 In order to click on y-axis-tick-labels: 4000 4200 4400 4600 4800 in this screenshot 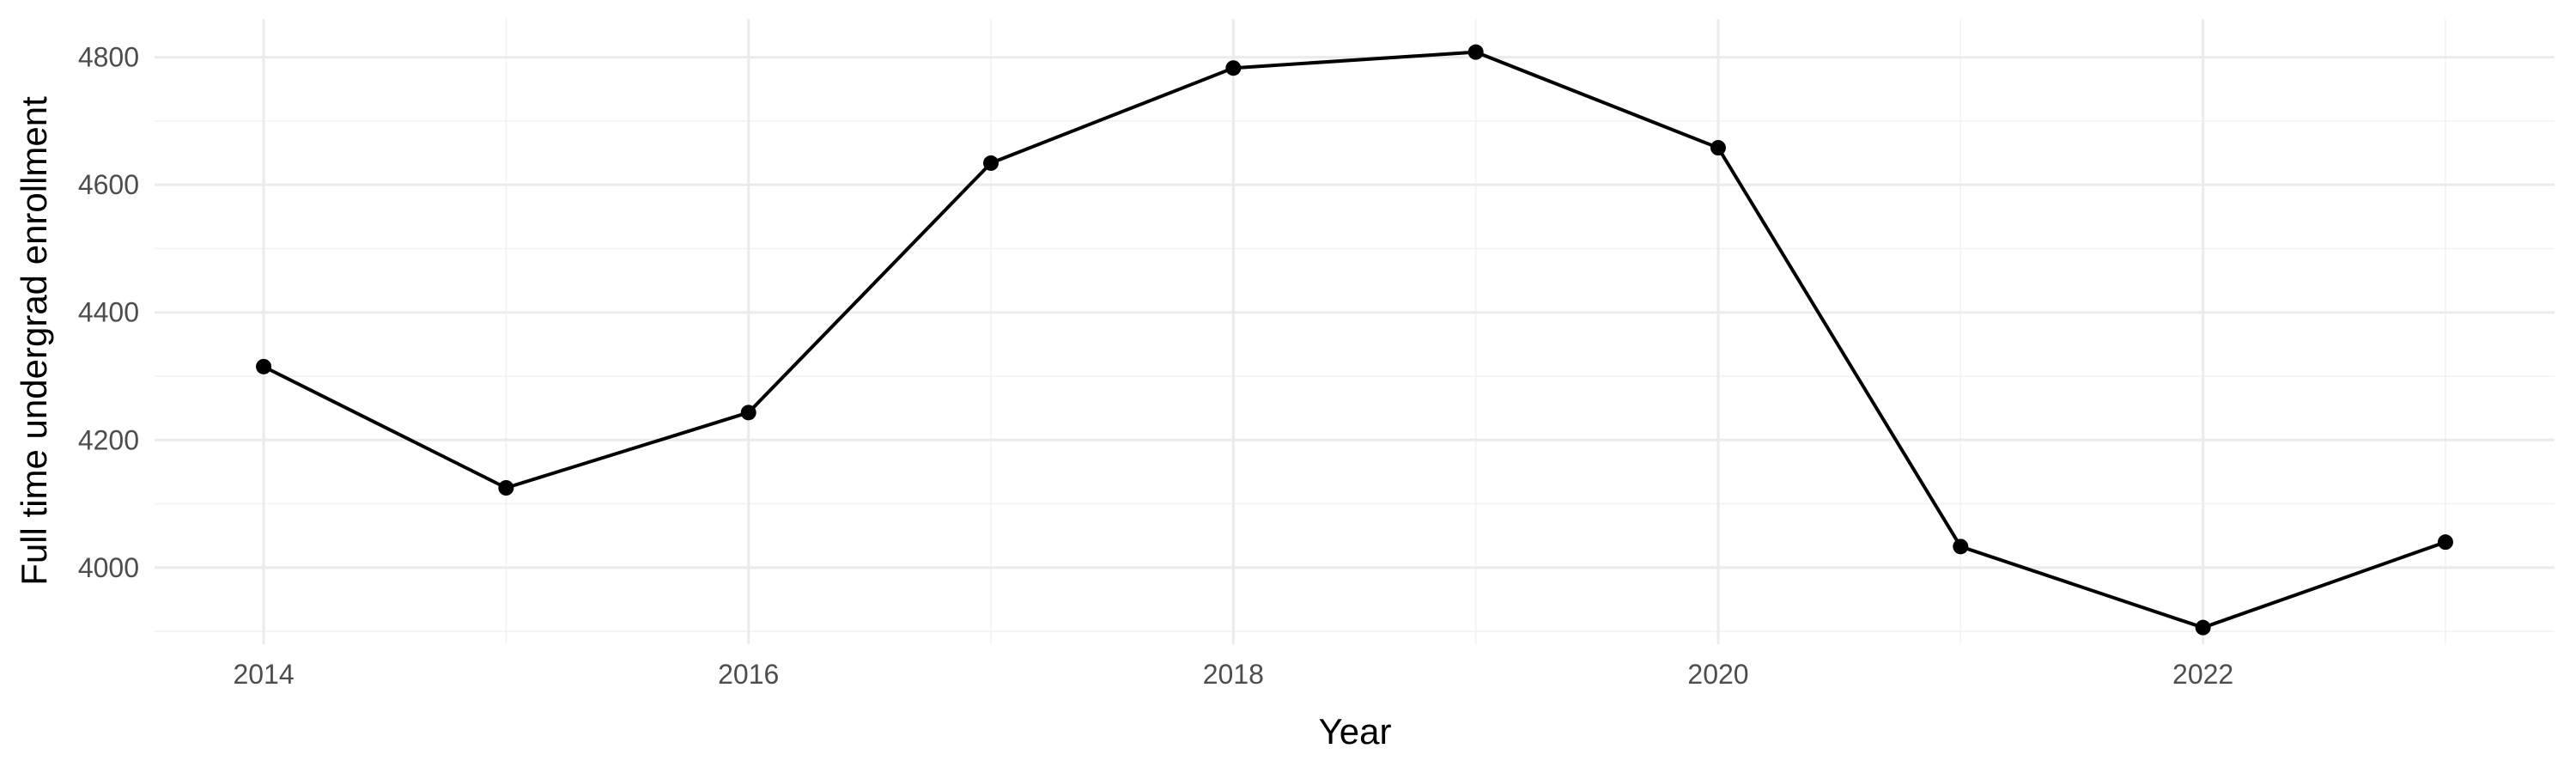, I will do `click(109, 312)`.